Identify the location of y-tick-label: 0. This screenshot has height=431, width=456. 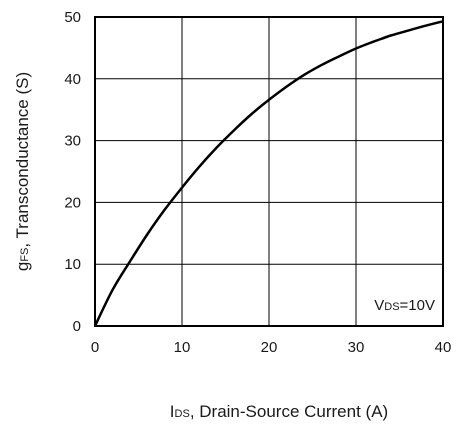
(77, 326).